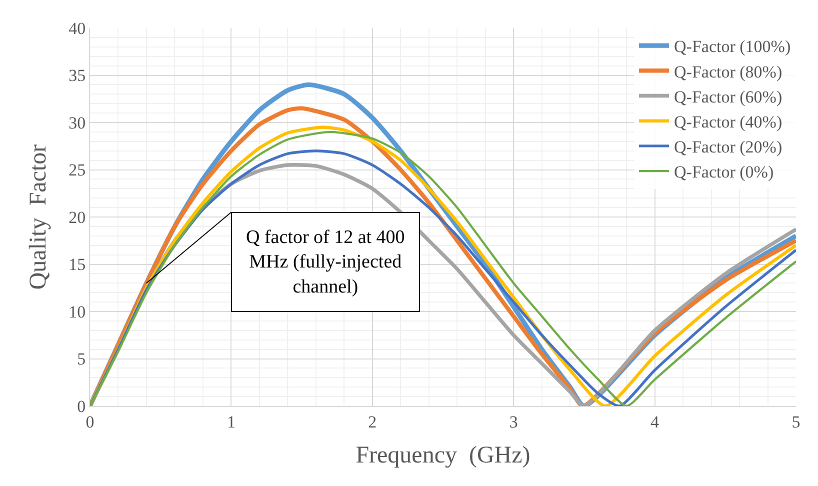 This screenshot has height=486, width=818. Describe the element at coordinates (77, 217) in the screenshot. I see `y-tick-label: 20` at that location.